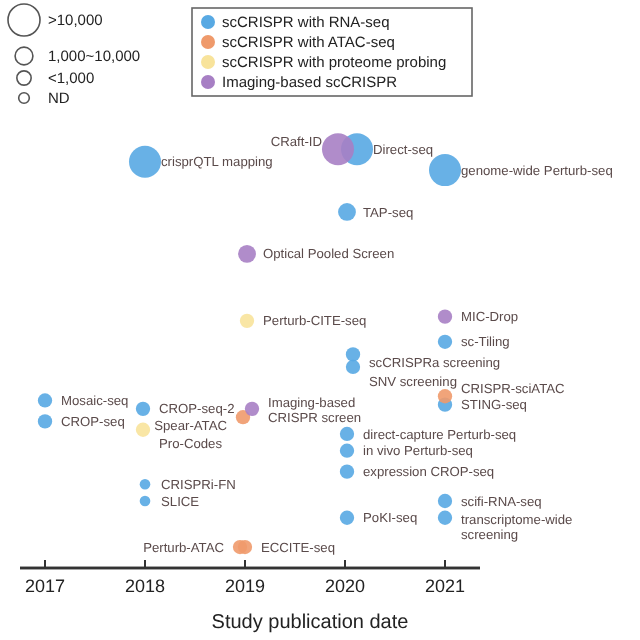 The width and height of the screenshot is (640, 640). I want to click on x-tick-label: 2019, so click(245, 586).